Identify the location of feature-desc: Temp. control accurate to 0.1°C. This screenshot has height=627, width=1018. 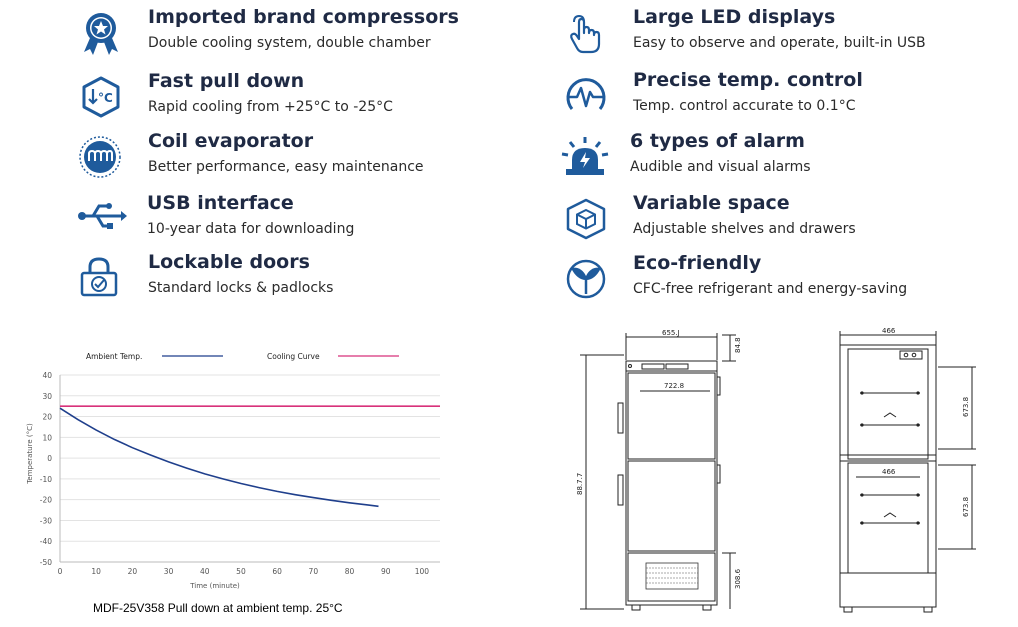
(744, 106).